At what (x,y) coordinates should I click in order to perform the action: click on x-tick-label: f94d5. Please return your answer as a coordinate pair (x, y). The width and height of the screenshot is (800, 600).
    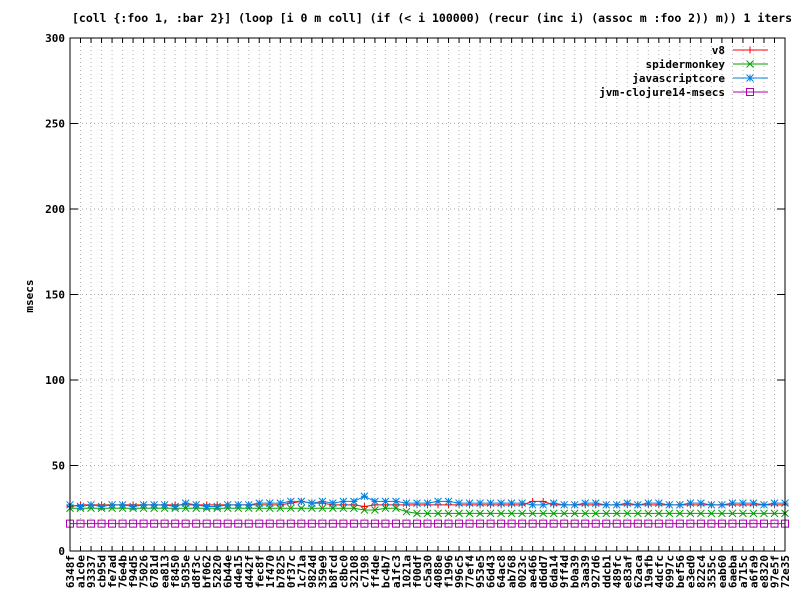
    Looking at the image, I should click on (133, 571).